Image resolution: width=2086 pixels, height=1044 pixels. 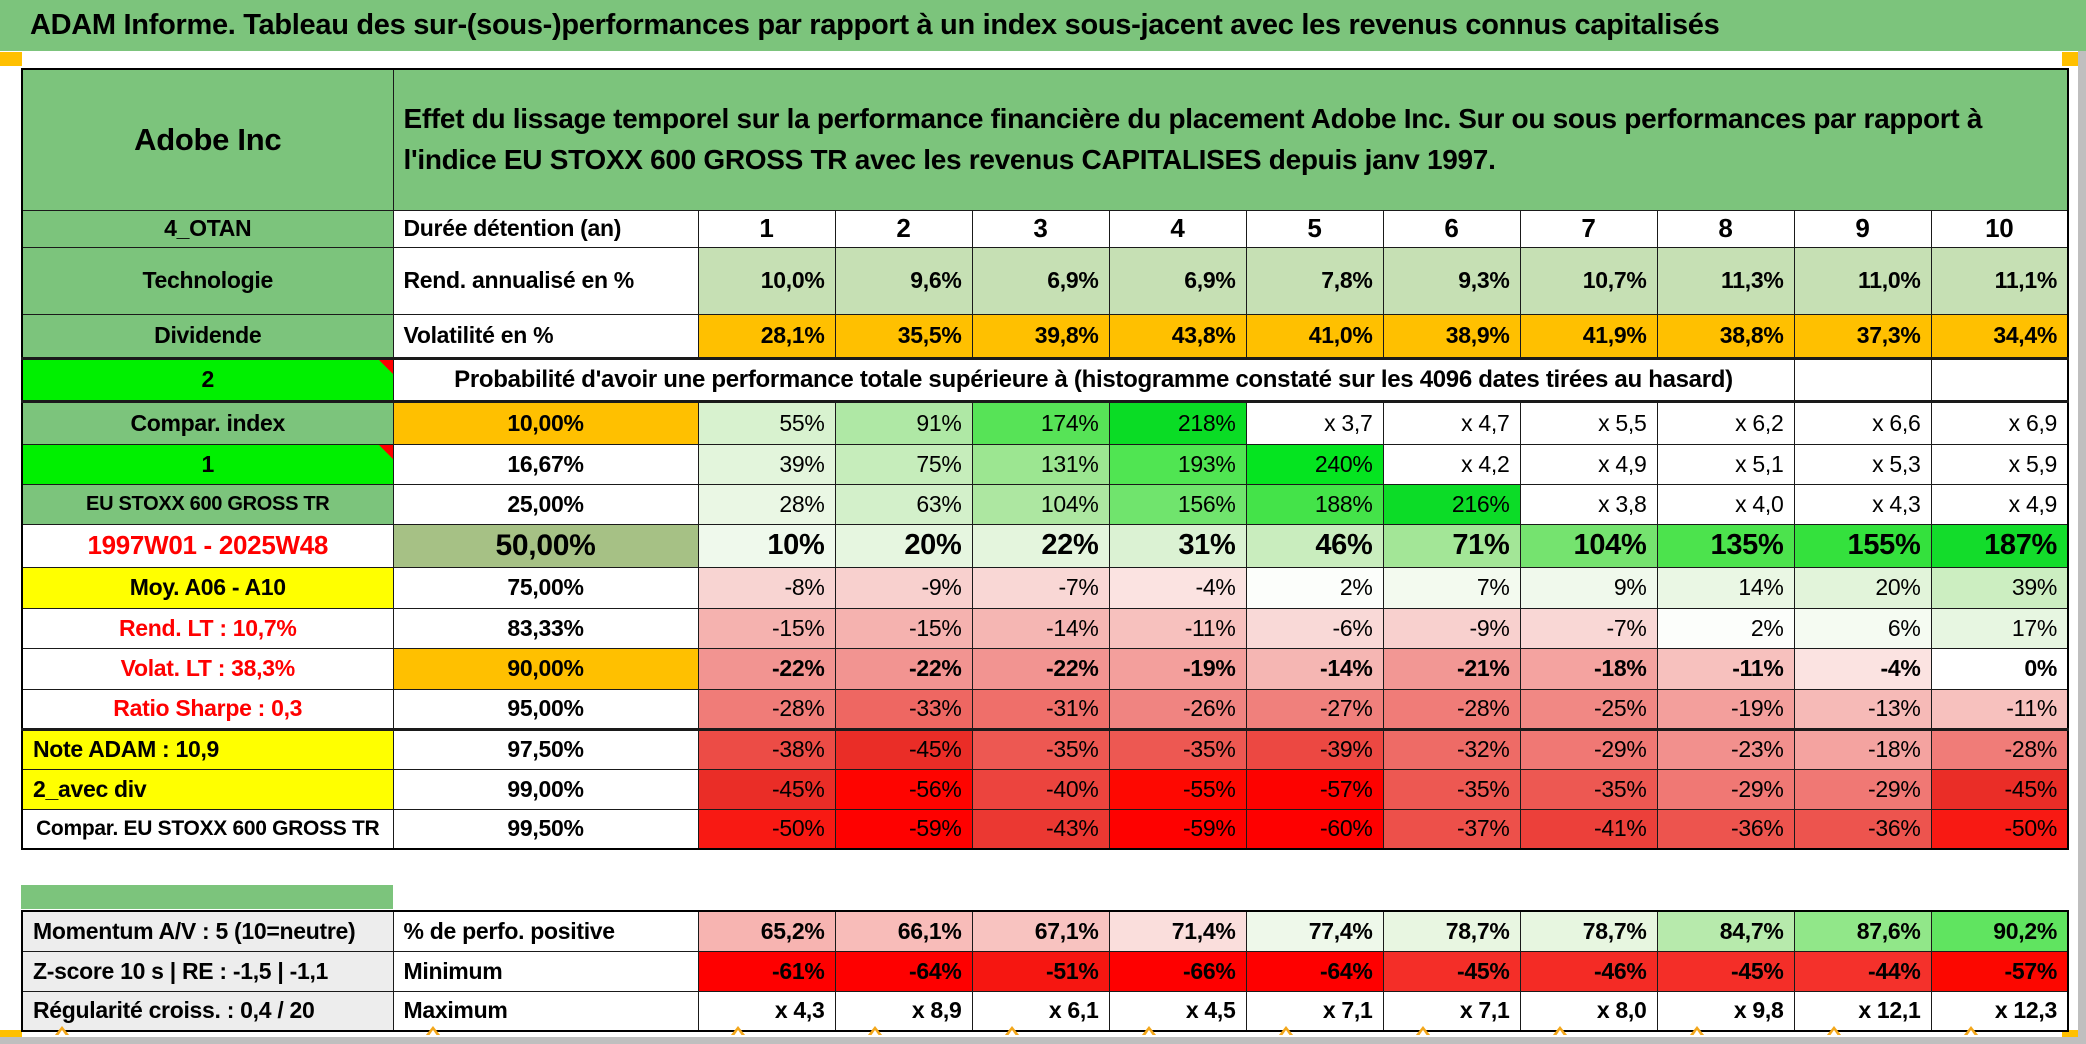 I want to click on row-label-proba: 2, so click(x=207, y=379).